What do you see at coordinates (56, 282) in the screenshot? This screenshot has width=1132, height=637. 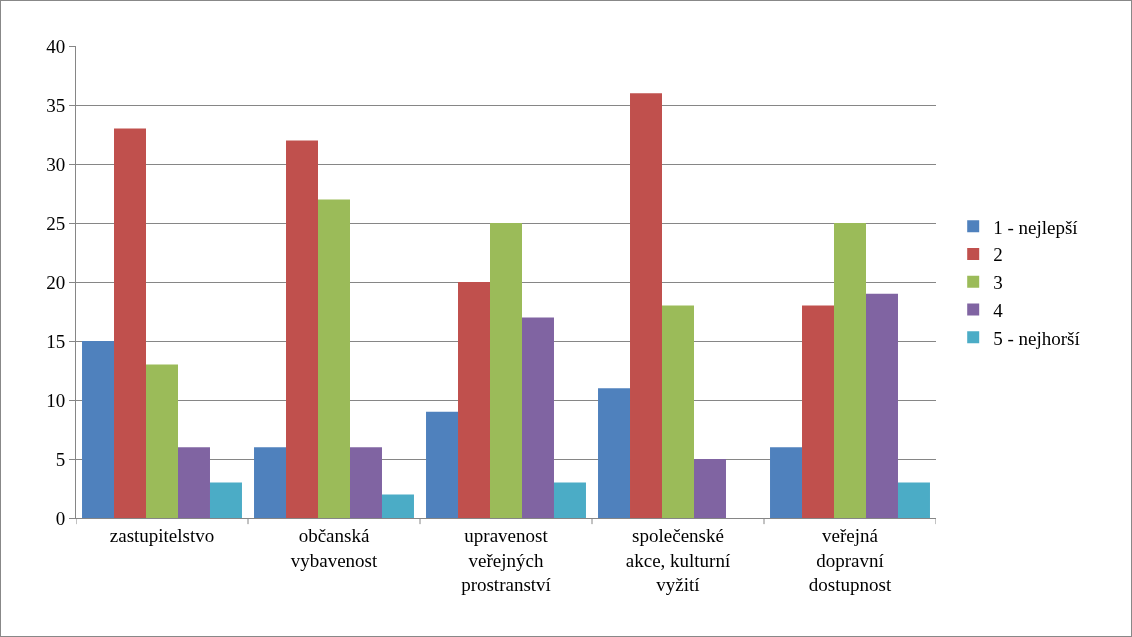 I see `y-tick-label: 20` at bounding box center [56, 282].